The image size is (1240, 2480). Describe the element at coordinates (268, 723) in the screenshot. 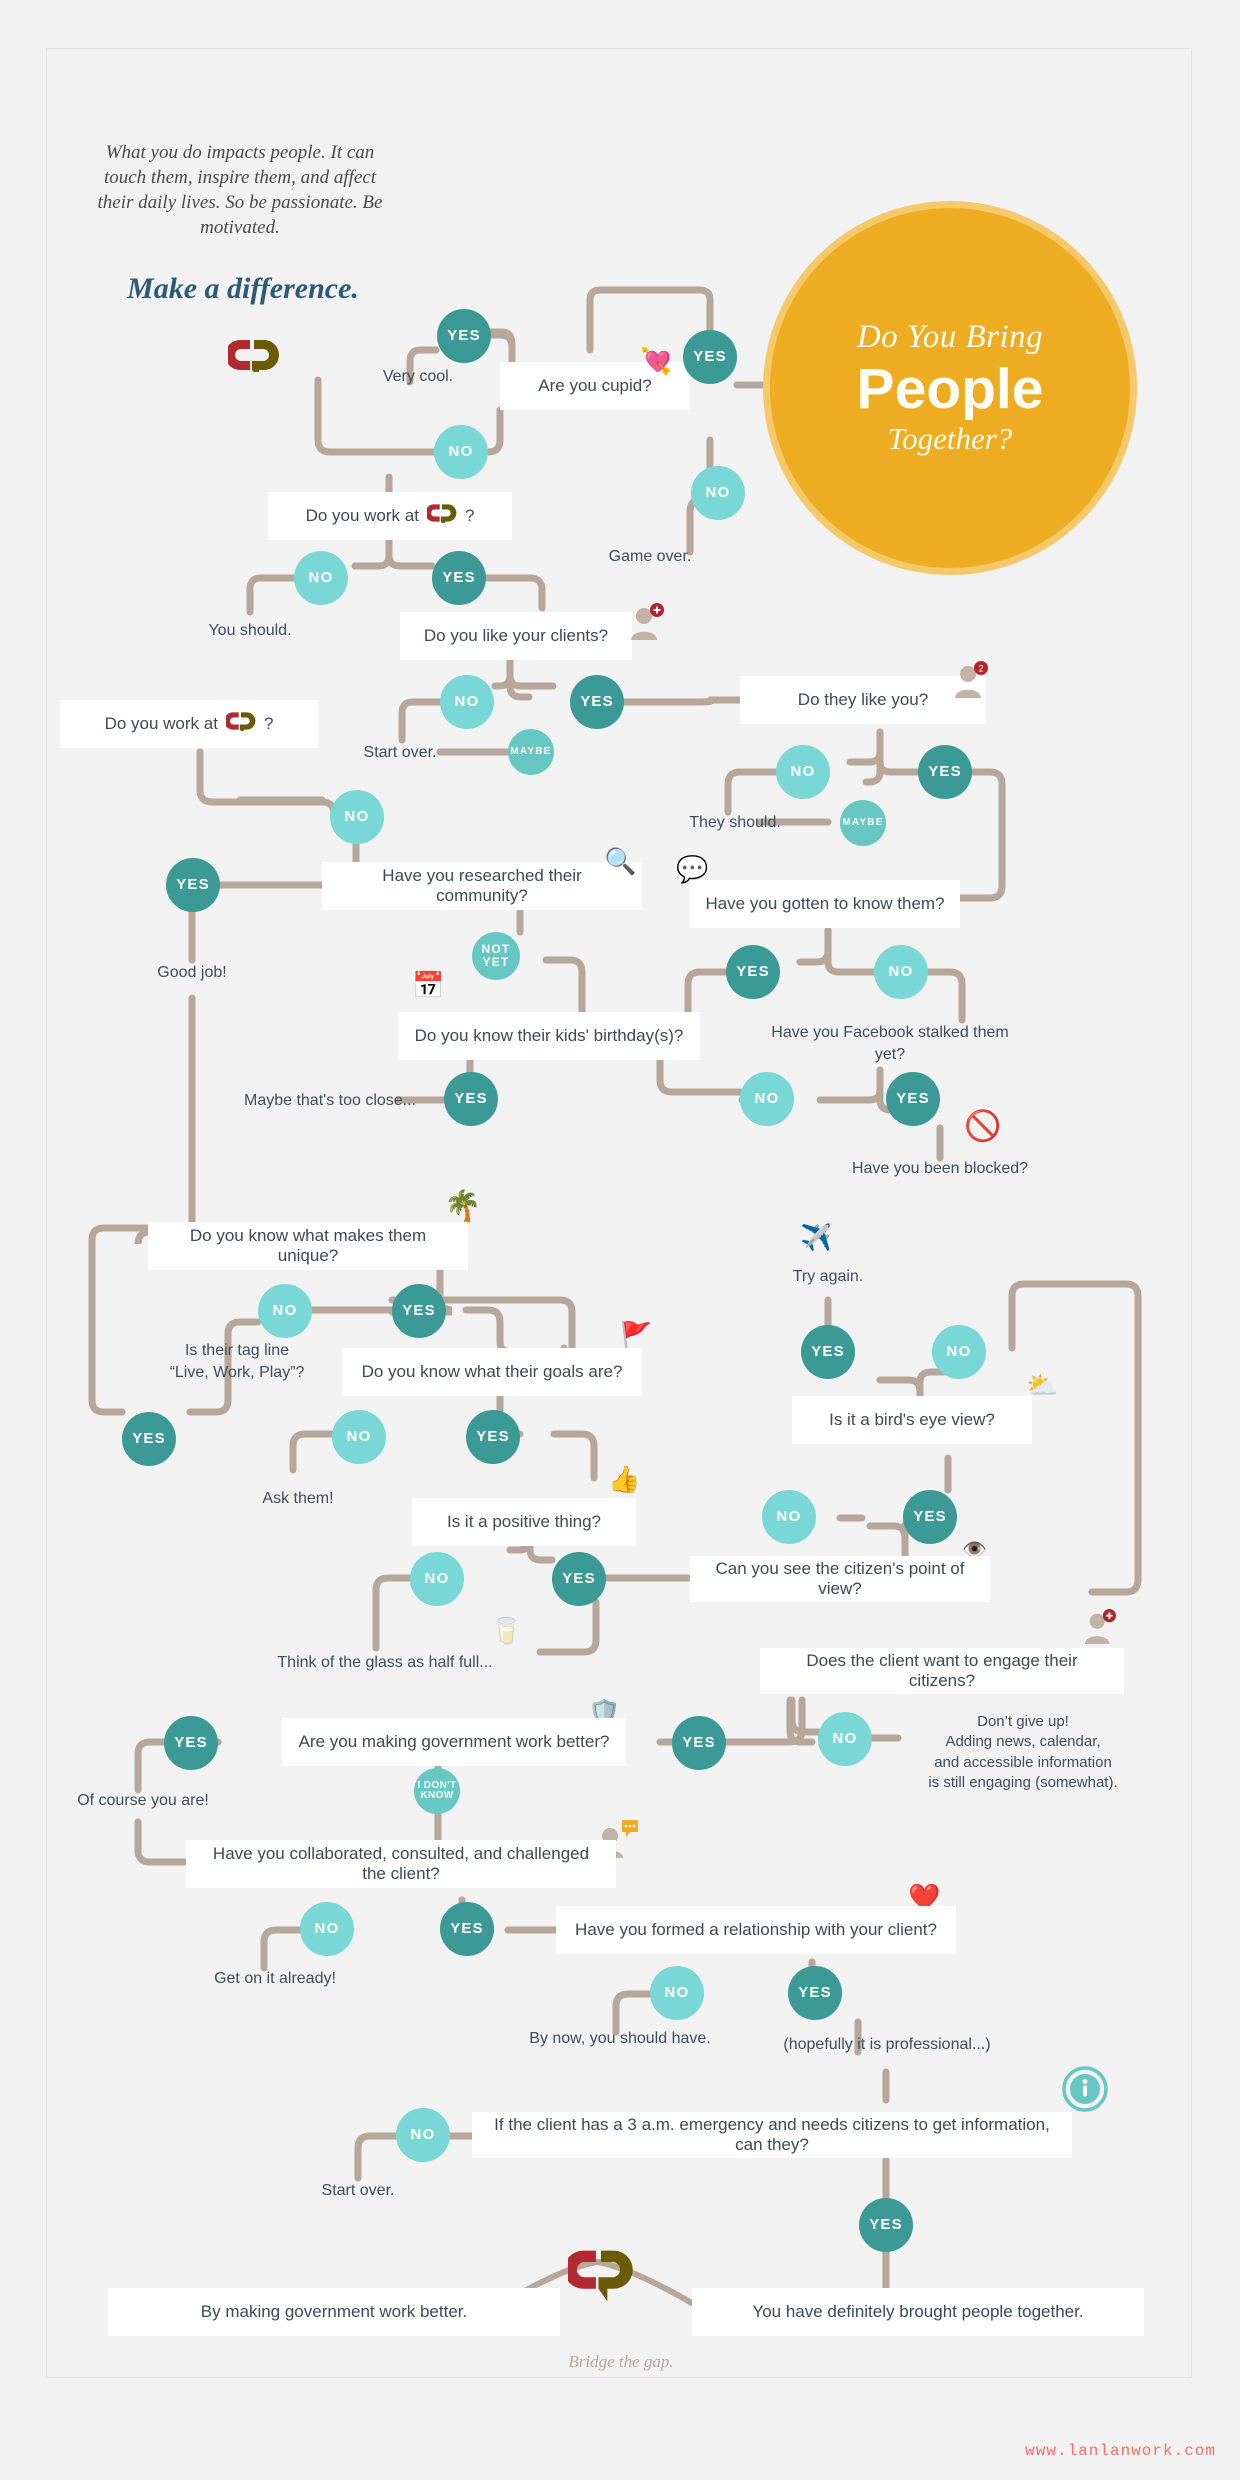

I see `q-cp-left-suffix: ?` at that location.